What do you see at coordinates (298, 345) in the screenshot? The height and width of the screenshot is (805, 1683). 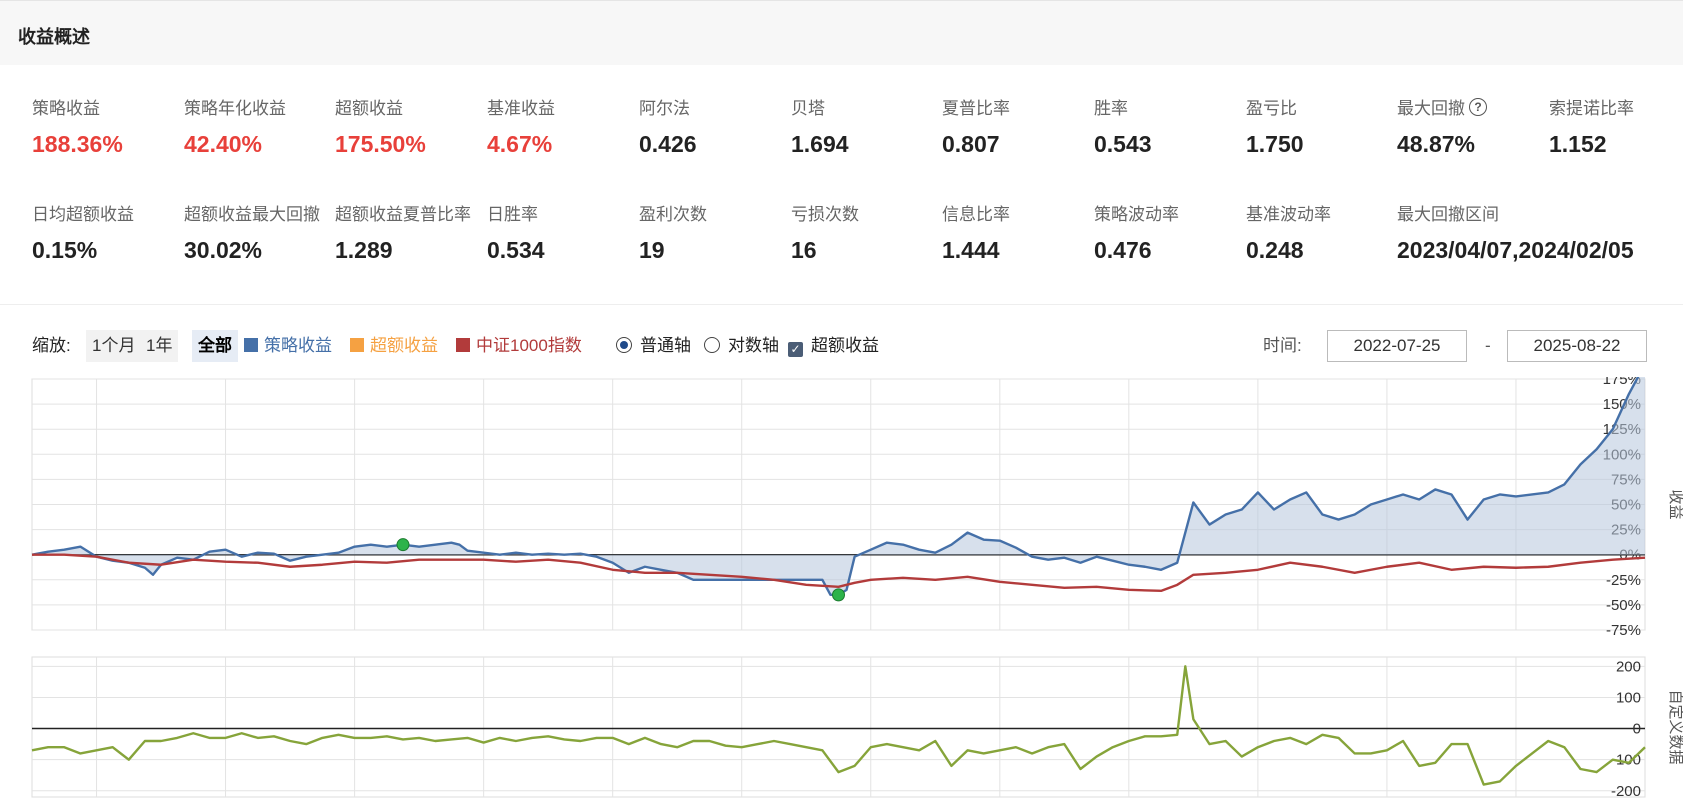 I see `legend-label-strategy: 策略收益` at bounding box center [298, 345].